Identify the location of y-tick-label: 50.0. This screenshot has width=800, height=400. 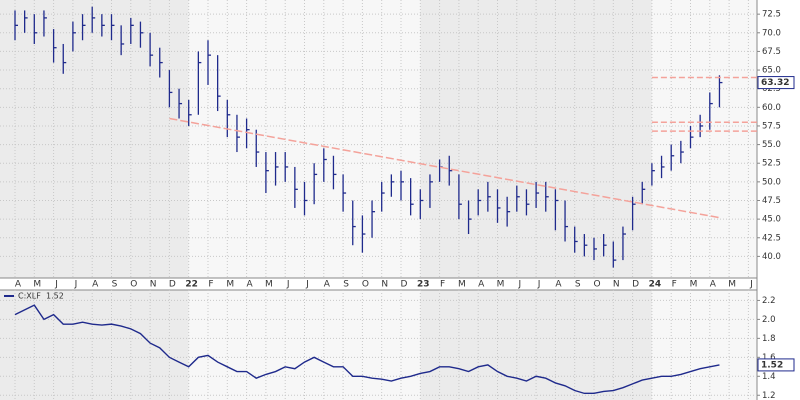
(771, 182).